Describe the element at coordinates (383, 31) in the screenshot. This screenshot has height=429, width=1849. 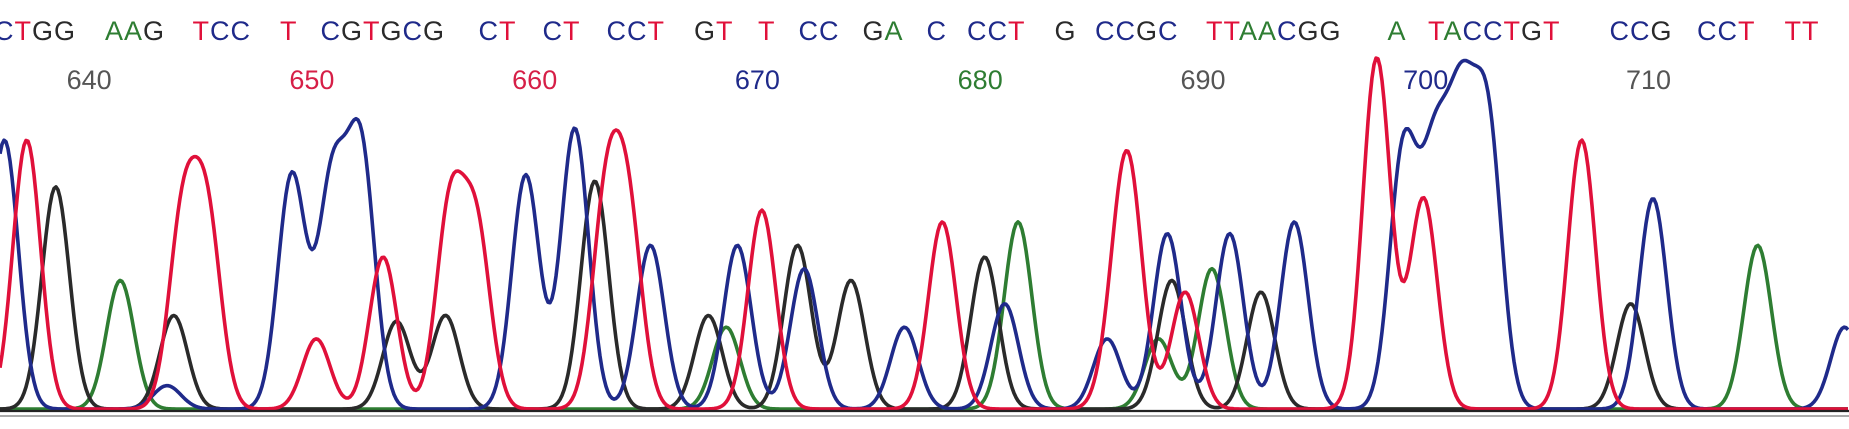
I see `sequence-group: CGTGCG` at that location.